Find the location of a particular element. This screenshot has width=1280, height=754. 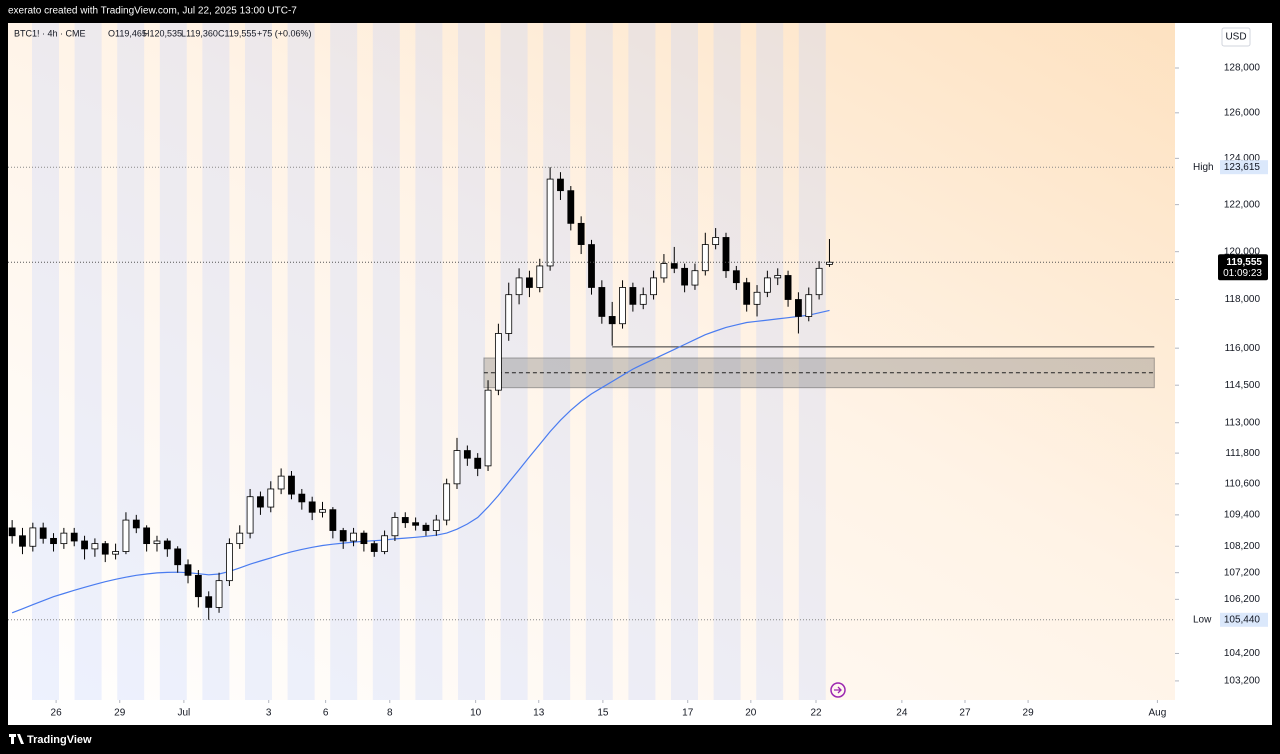

last-price-countdown: 01:09:23 is located at coordinates (1242, 273).